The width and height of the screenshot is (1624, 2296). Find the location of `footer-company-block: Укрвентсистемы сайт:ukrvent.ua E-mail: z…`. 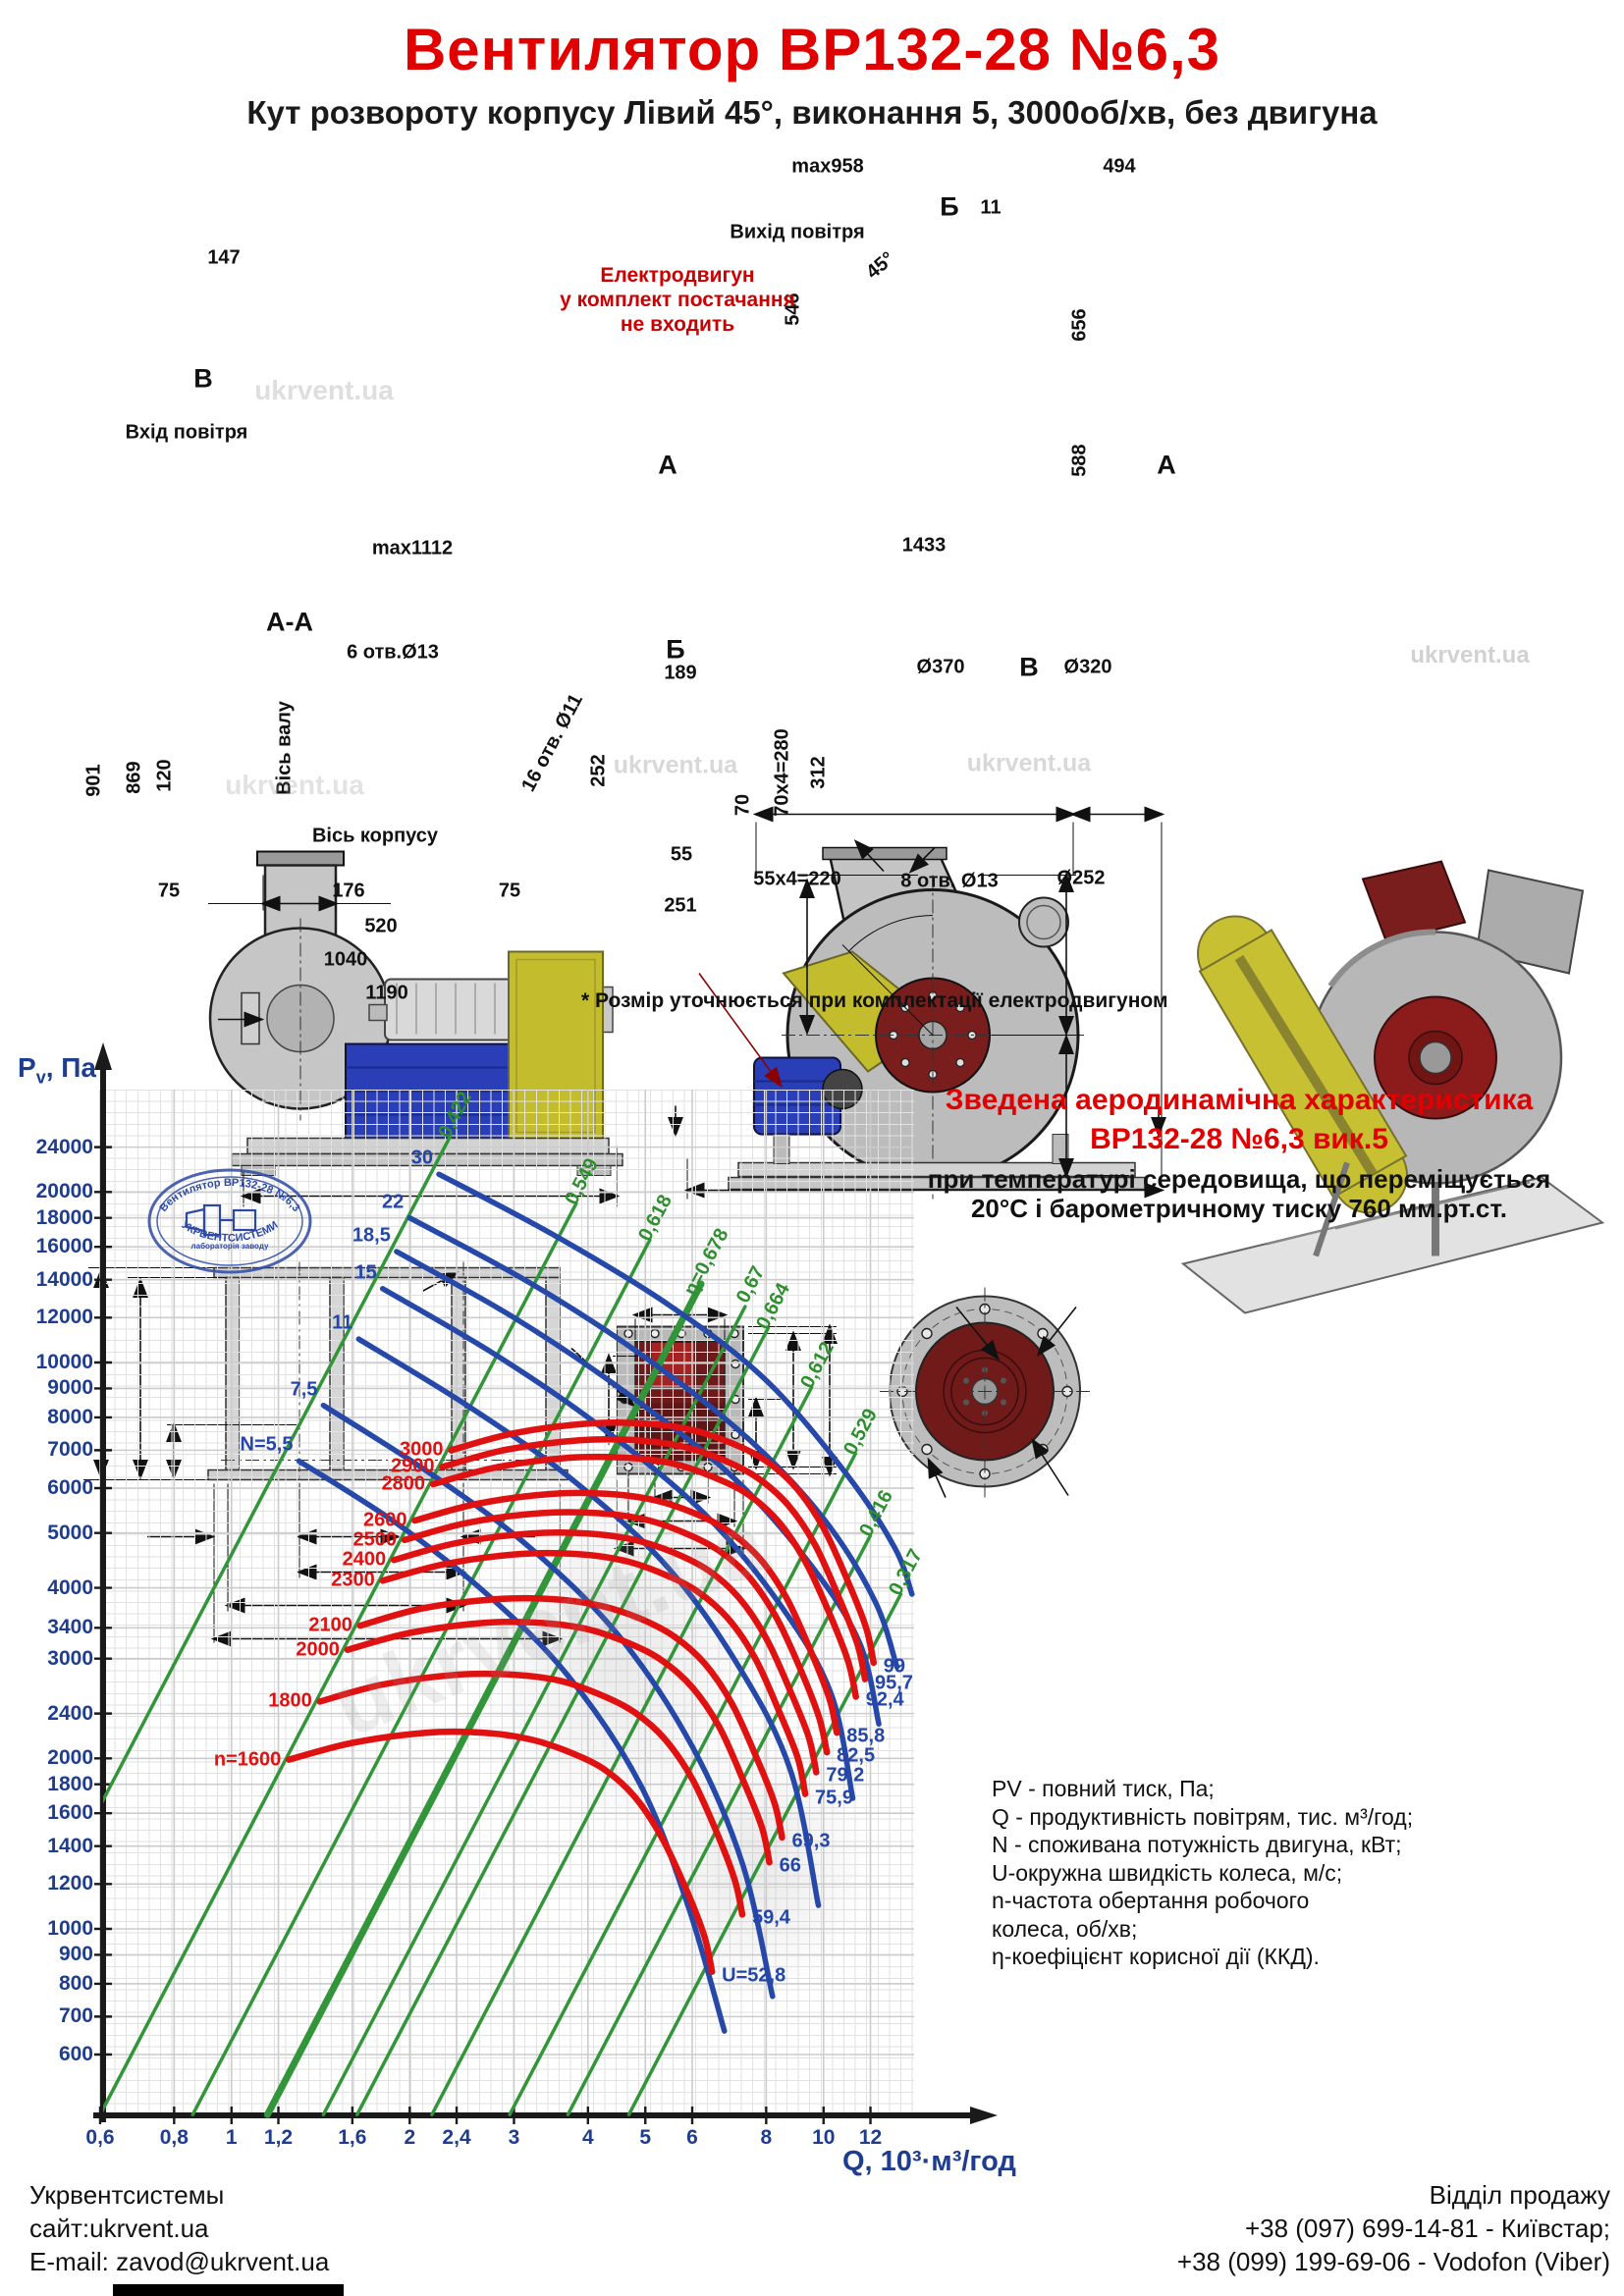

footer-company-block: Укрвентсистемы сайт:ukrvent.ua E-mail: z… is located at coordinates (179, 2229).